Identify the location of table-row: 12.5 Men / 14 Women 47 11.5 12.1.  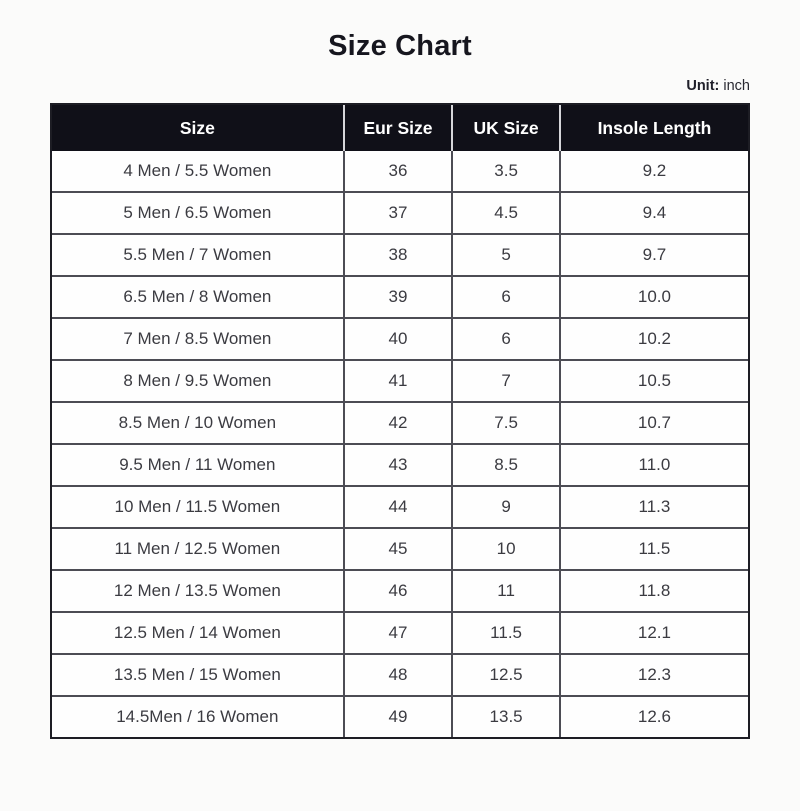
(400, 632).